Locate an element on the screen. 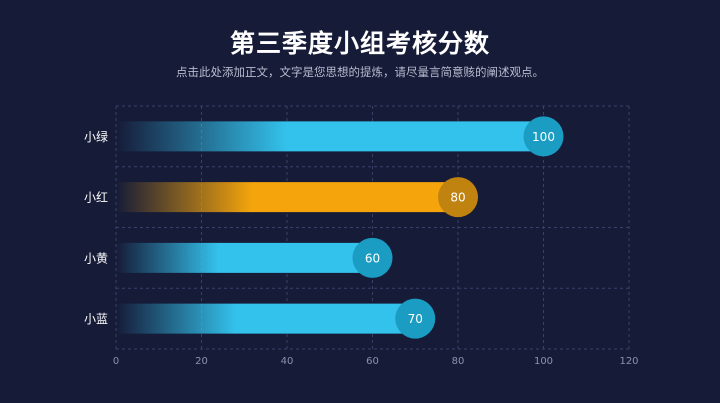  x-tick-label: 80 is located at coordinates (458, 361).